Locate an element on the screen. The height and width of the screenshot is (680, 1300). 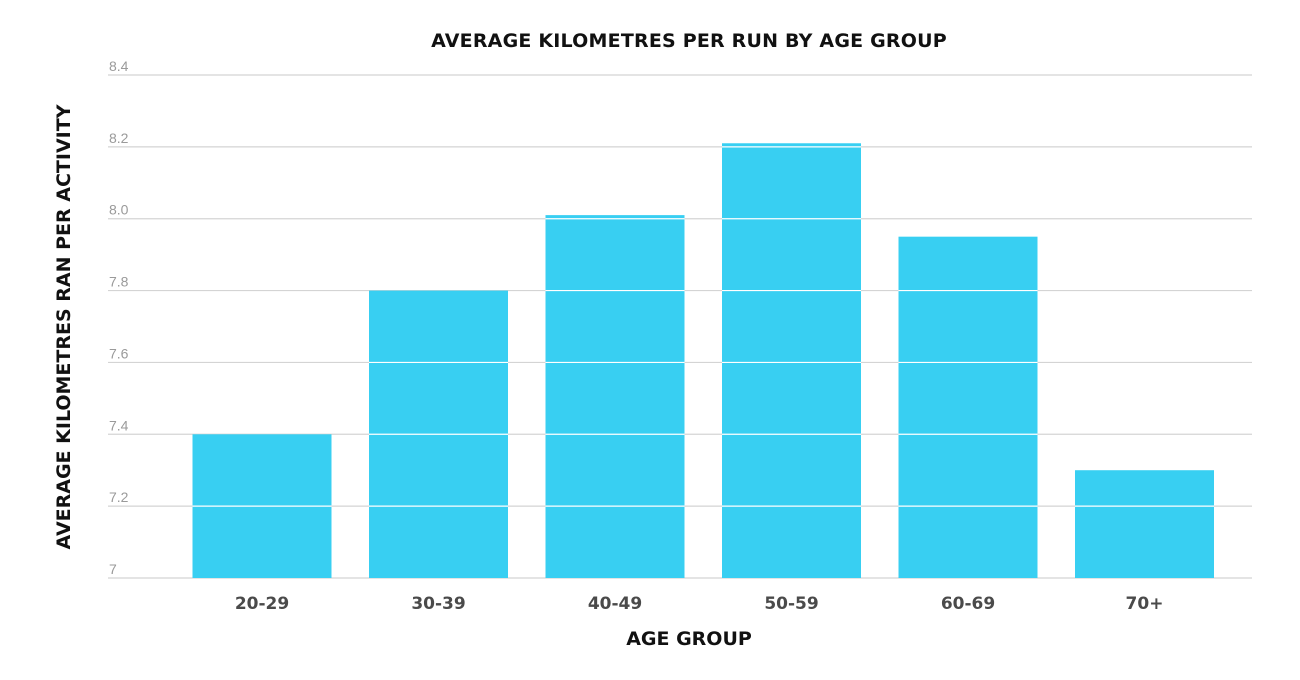
x-tick-label: 30-39 is located at coordinates (438, 604).